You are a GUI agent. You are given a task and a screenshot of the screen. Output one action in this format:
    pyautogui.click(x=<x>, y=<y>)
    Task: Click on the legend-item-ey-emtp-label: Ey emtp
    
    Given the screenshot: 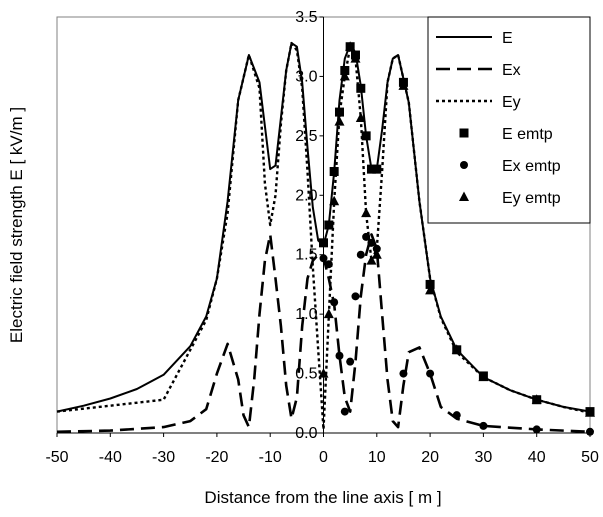 What is the action you would take?
    pyautogui.click(x=531, y=198)
    